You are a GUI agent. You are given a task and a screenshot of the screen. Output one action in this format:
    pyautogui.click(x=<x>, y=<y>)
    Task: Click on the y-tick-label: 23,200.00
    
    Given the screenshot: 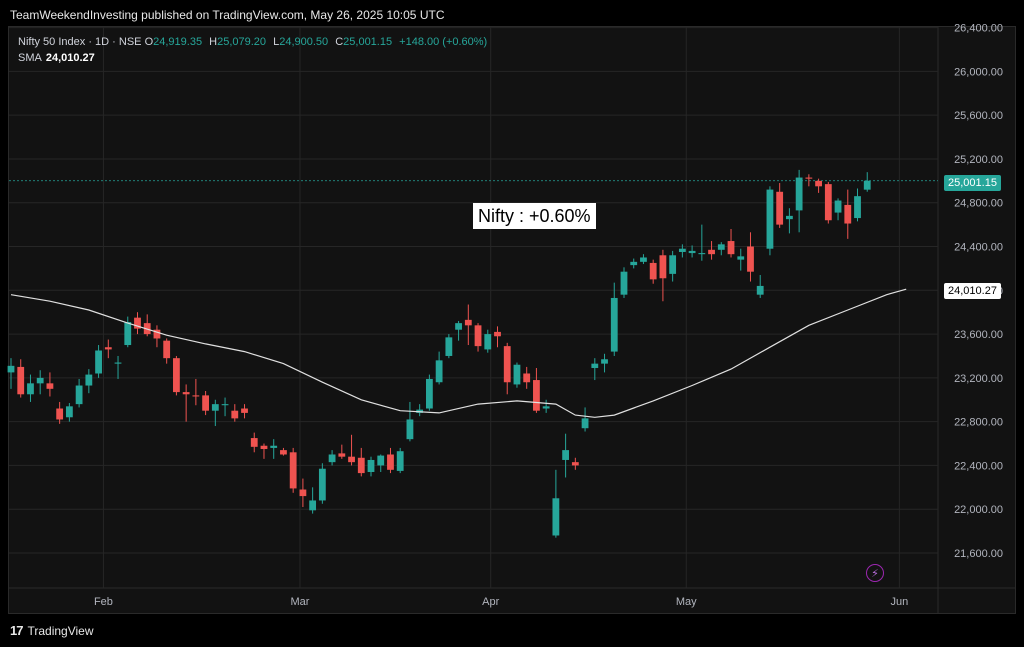 What is the action you would take?
    pyautogui.click(x=978, y=379)
    